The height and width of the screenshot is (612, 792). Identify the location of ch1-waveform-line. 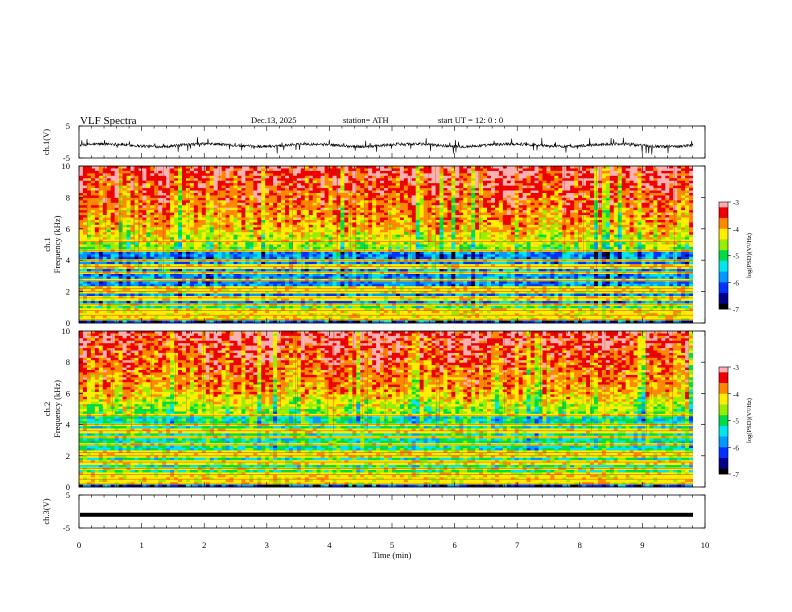
(386, 146).